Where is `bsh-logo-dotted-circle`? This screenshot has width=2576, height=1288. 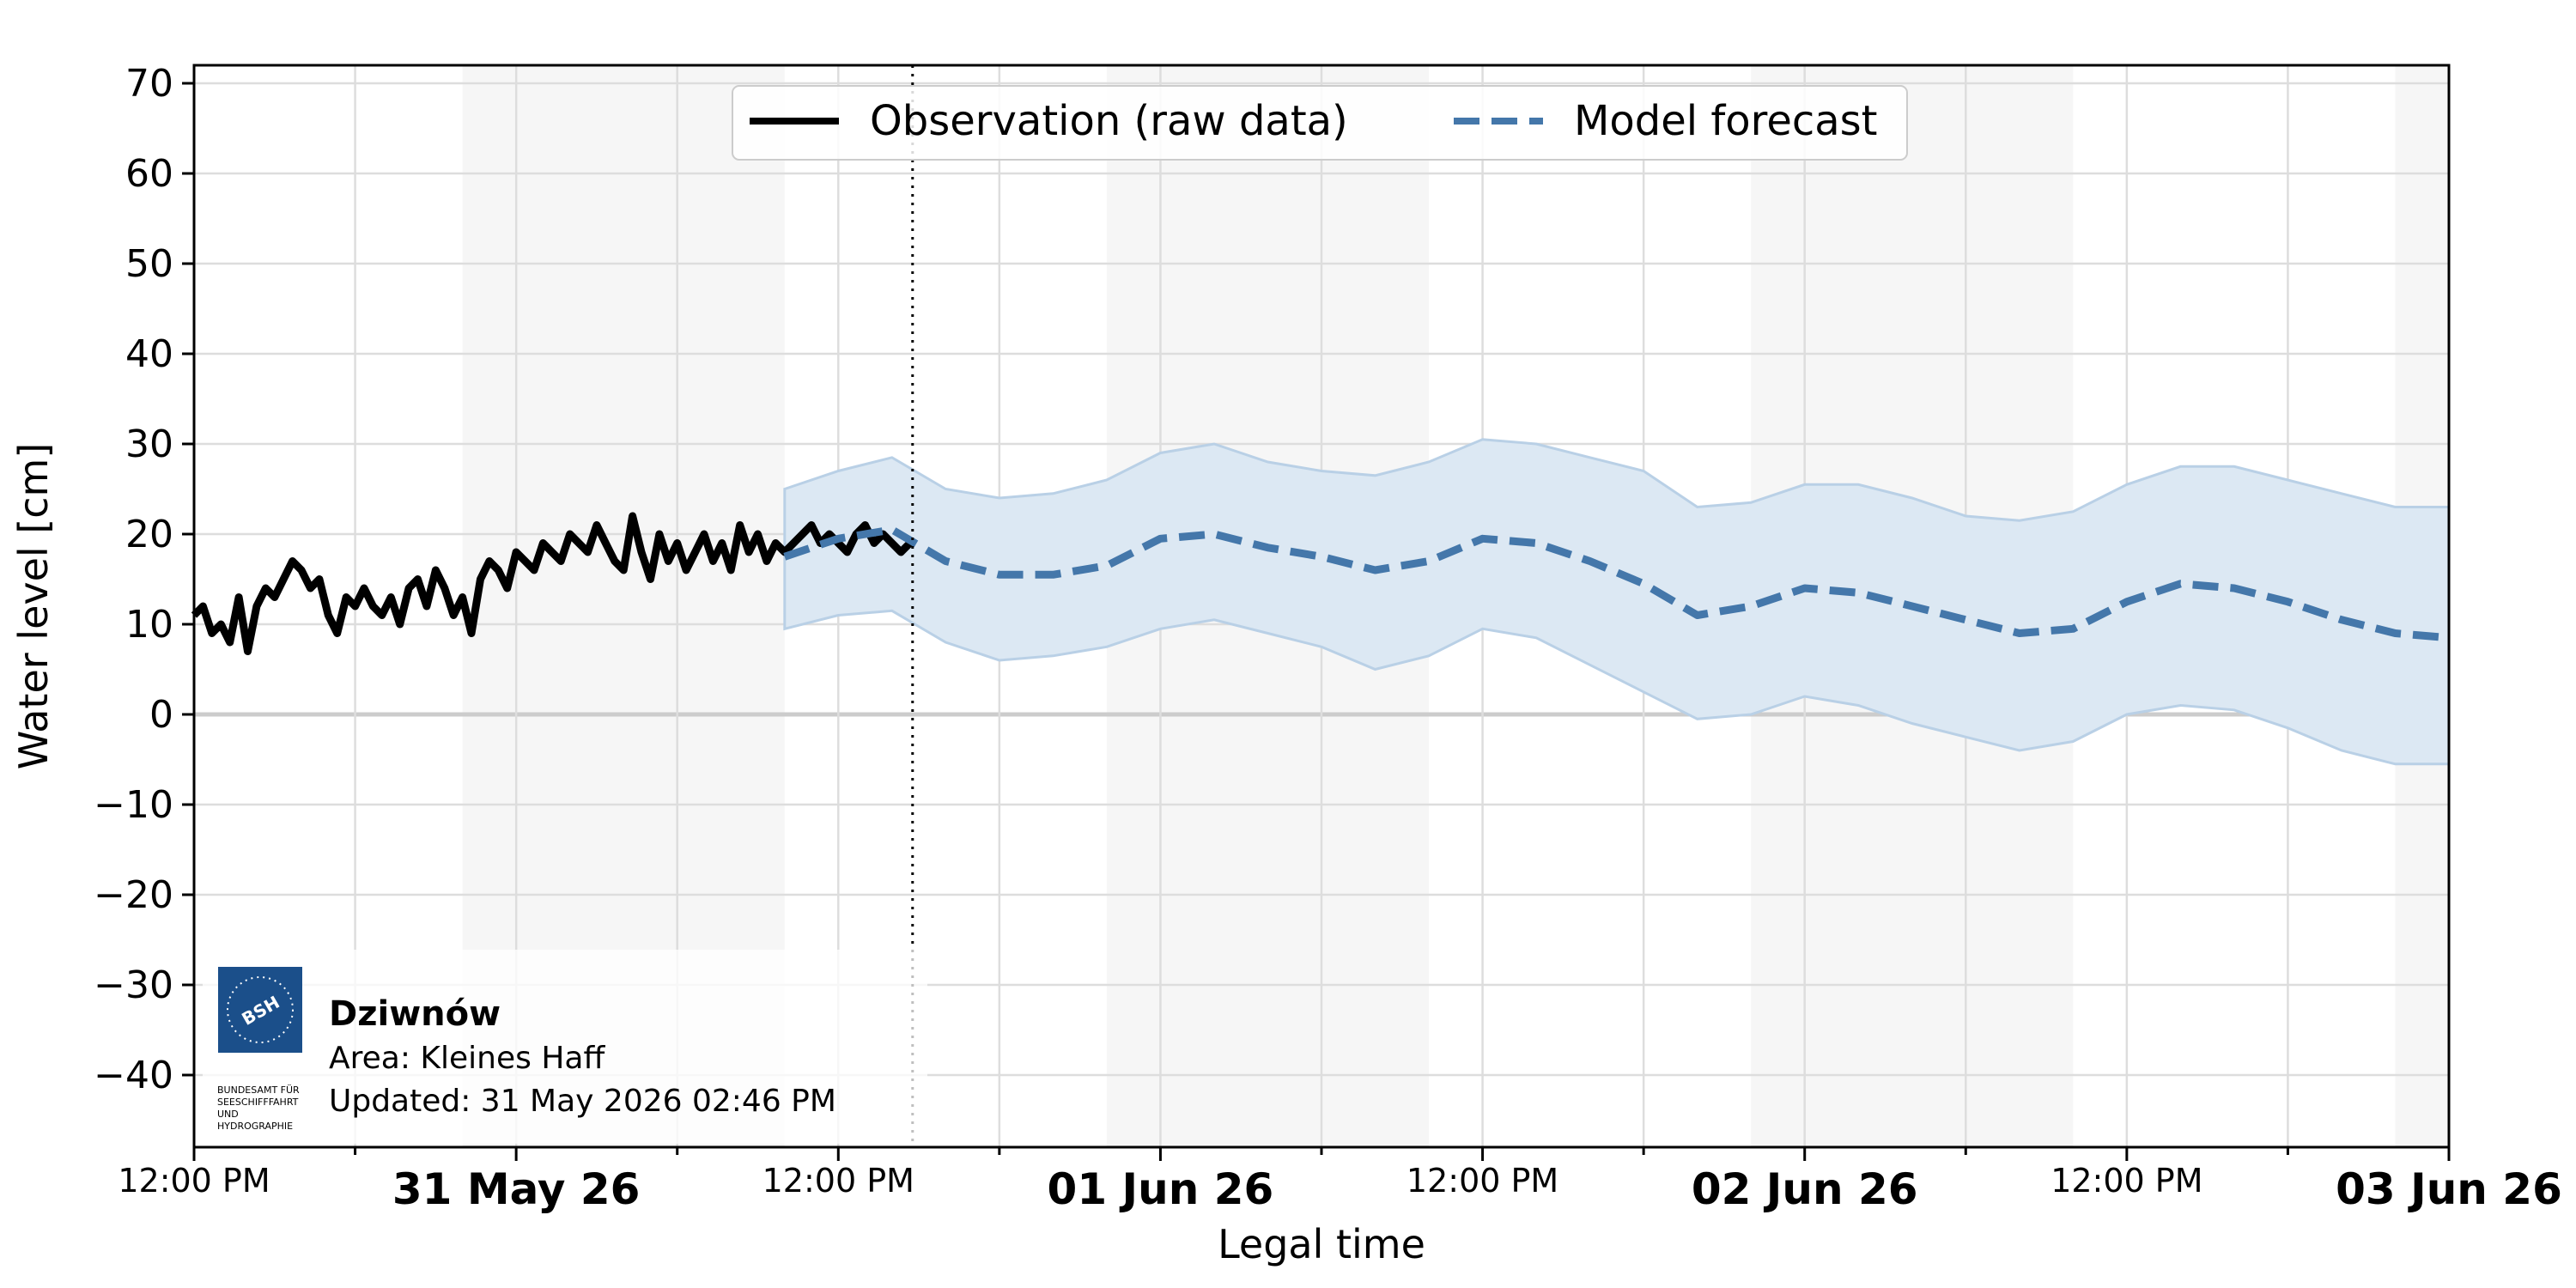
bsh-logo-dotted-circle is located at coordinates (260, 1009).